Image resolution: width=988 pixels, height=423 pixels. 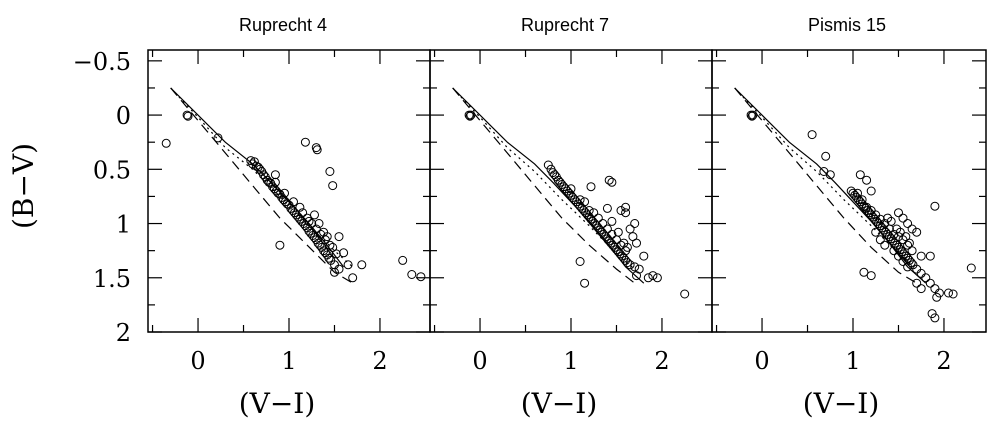 I want to click on panel-title: Pismis 15, so click(x=847, y=25).